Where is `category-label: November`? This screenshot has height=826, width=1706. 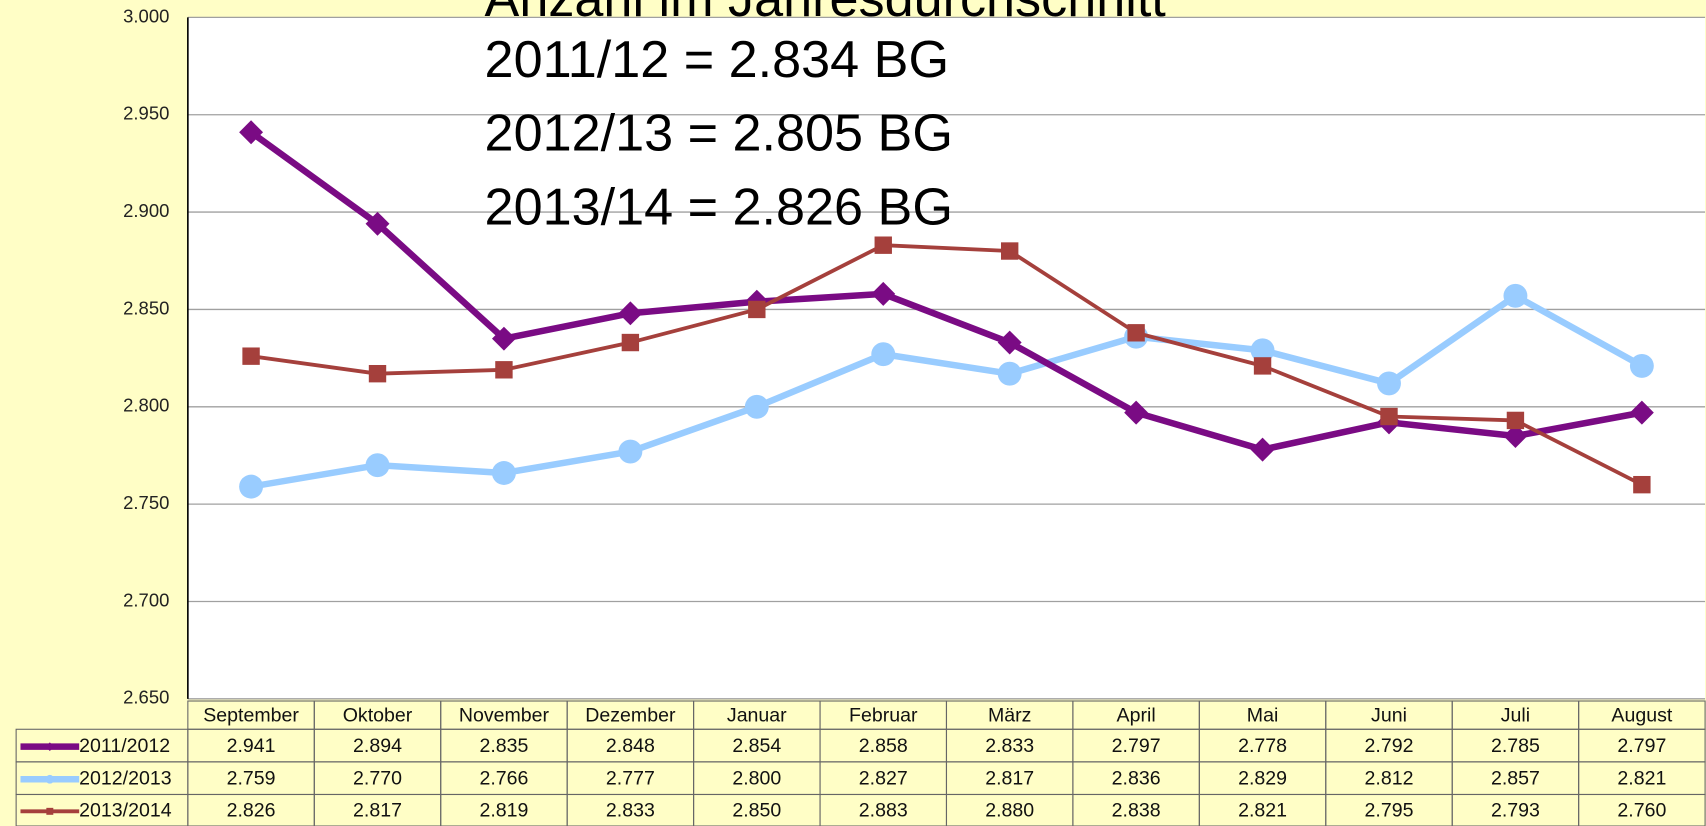 category-label: November is located at coordinates (504, 715).